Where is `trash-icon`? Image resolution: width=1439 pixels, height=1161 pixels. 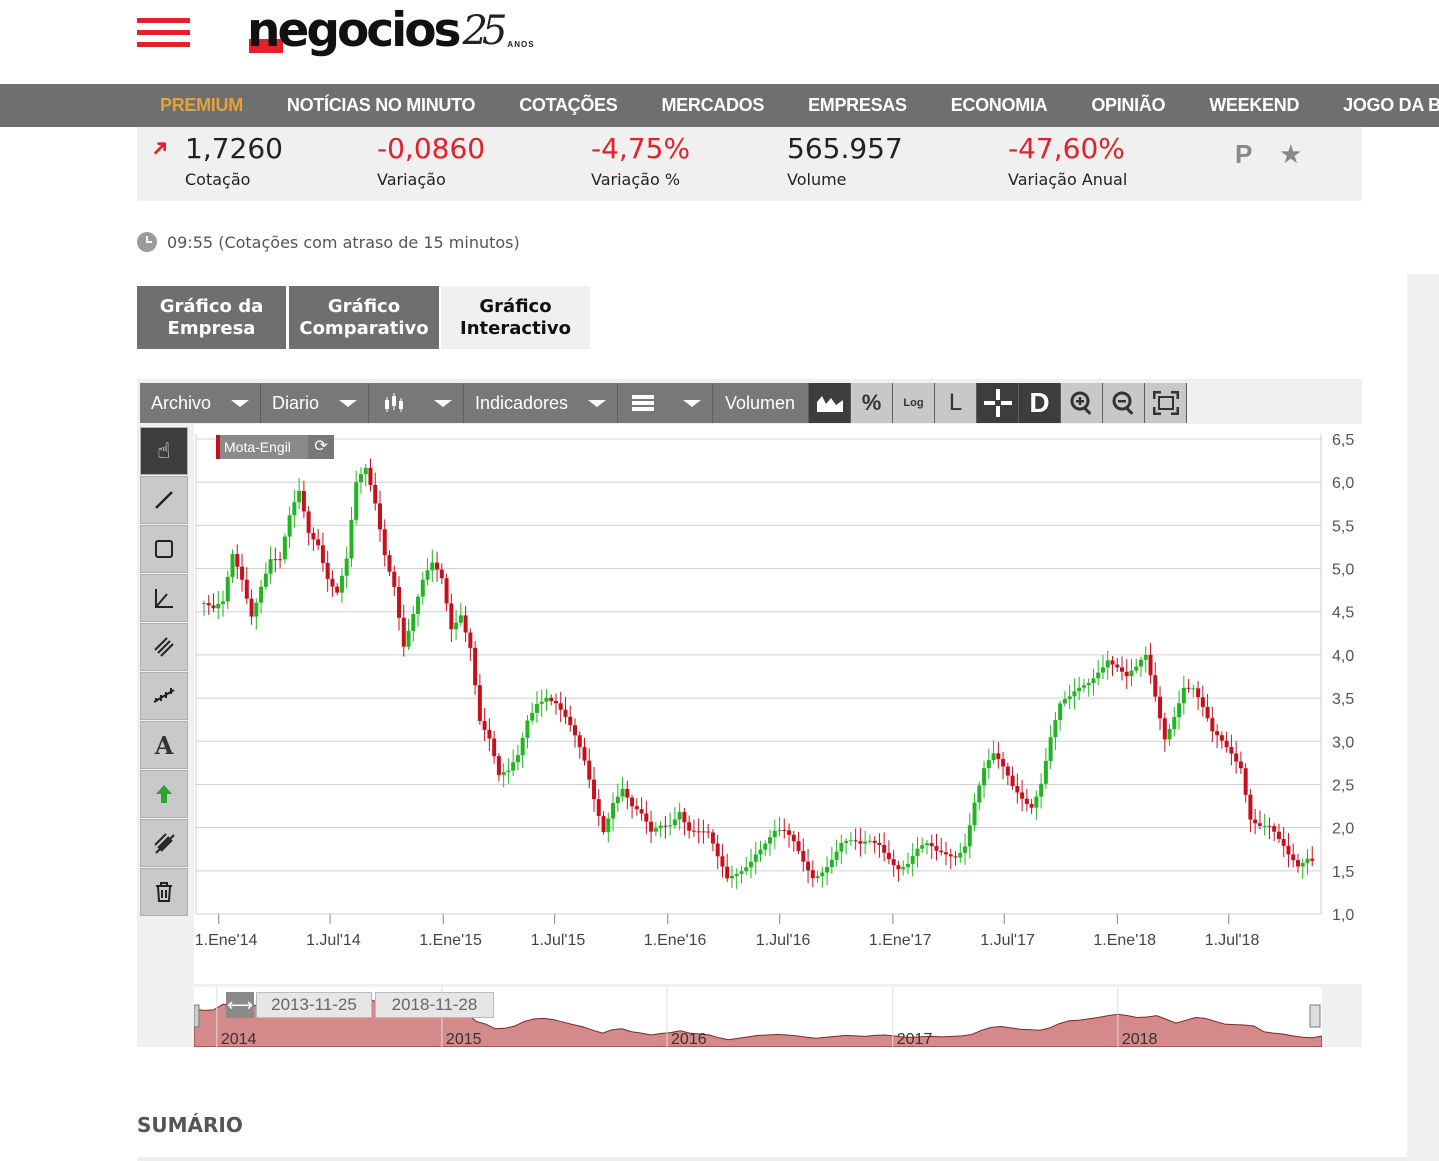 trash-icon is located at coordinates (164, 892).